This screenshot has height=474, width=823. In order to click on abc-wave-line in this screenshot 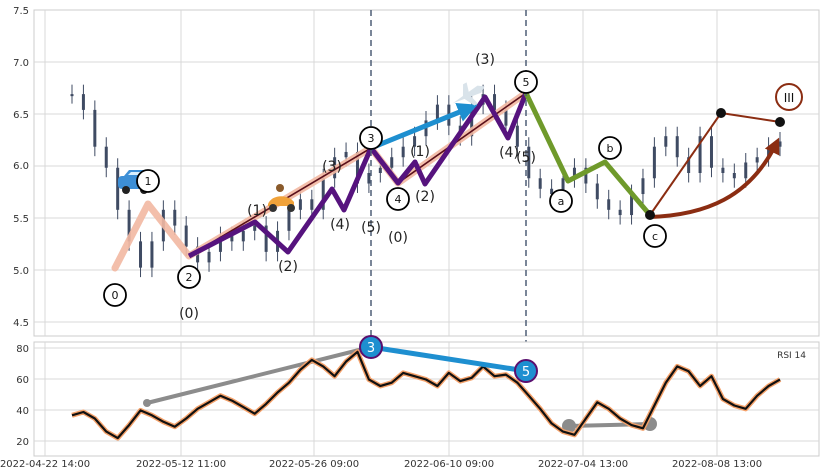, I will do `click(587, 154)`.